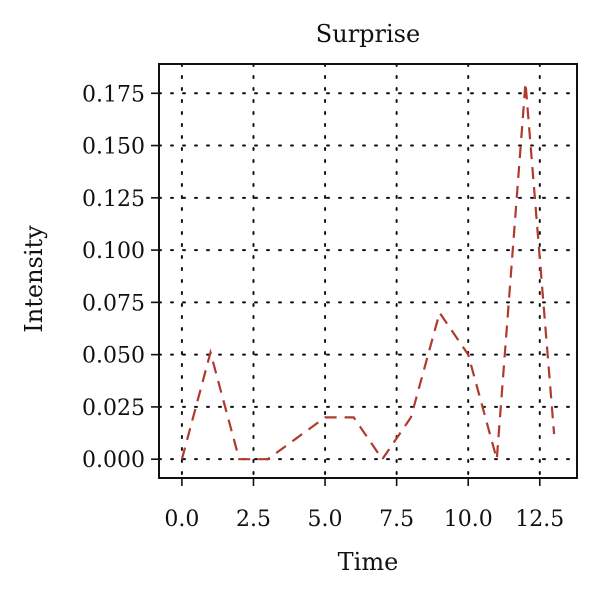 The width and height of the screenshot is (600, 593). Describe the element at coordinates (253, 519) in the screenshot. I see `x-tick-label: 2.5` at that location.